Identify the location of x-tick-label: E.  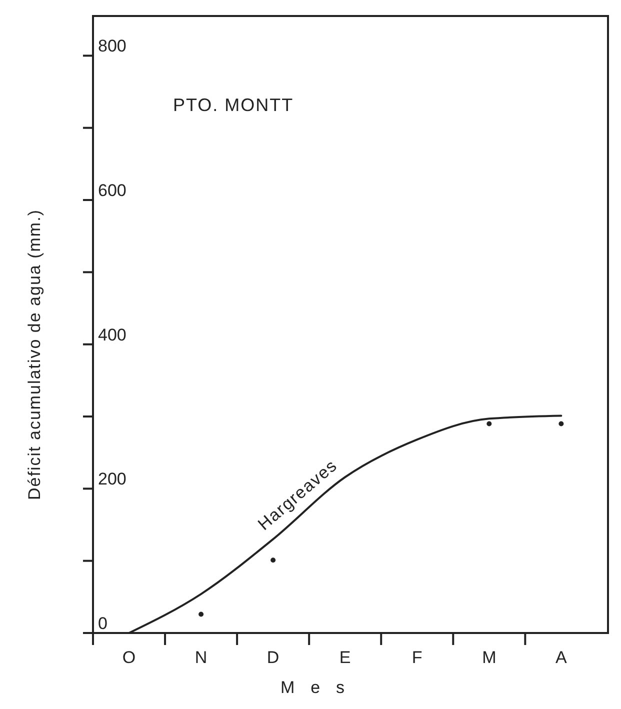
(345, 657).